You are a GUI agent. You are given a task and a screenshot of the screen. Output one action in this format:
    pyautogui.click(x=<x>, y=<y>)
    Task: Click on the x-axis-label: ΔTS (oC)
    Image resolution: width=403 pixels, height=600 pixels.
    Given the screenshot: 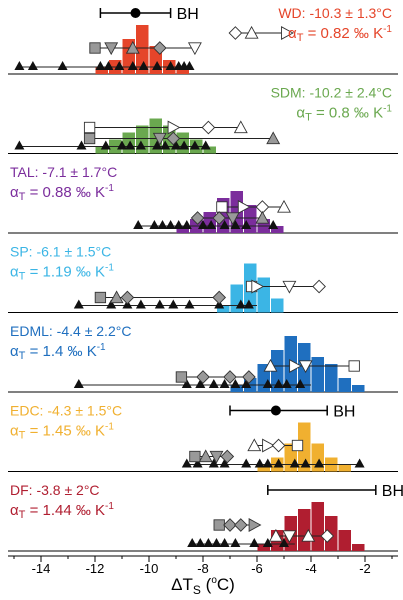 What is the action you would take?
    pyautogui.click(x=203, y=586)
    